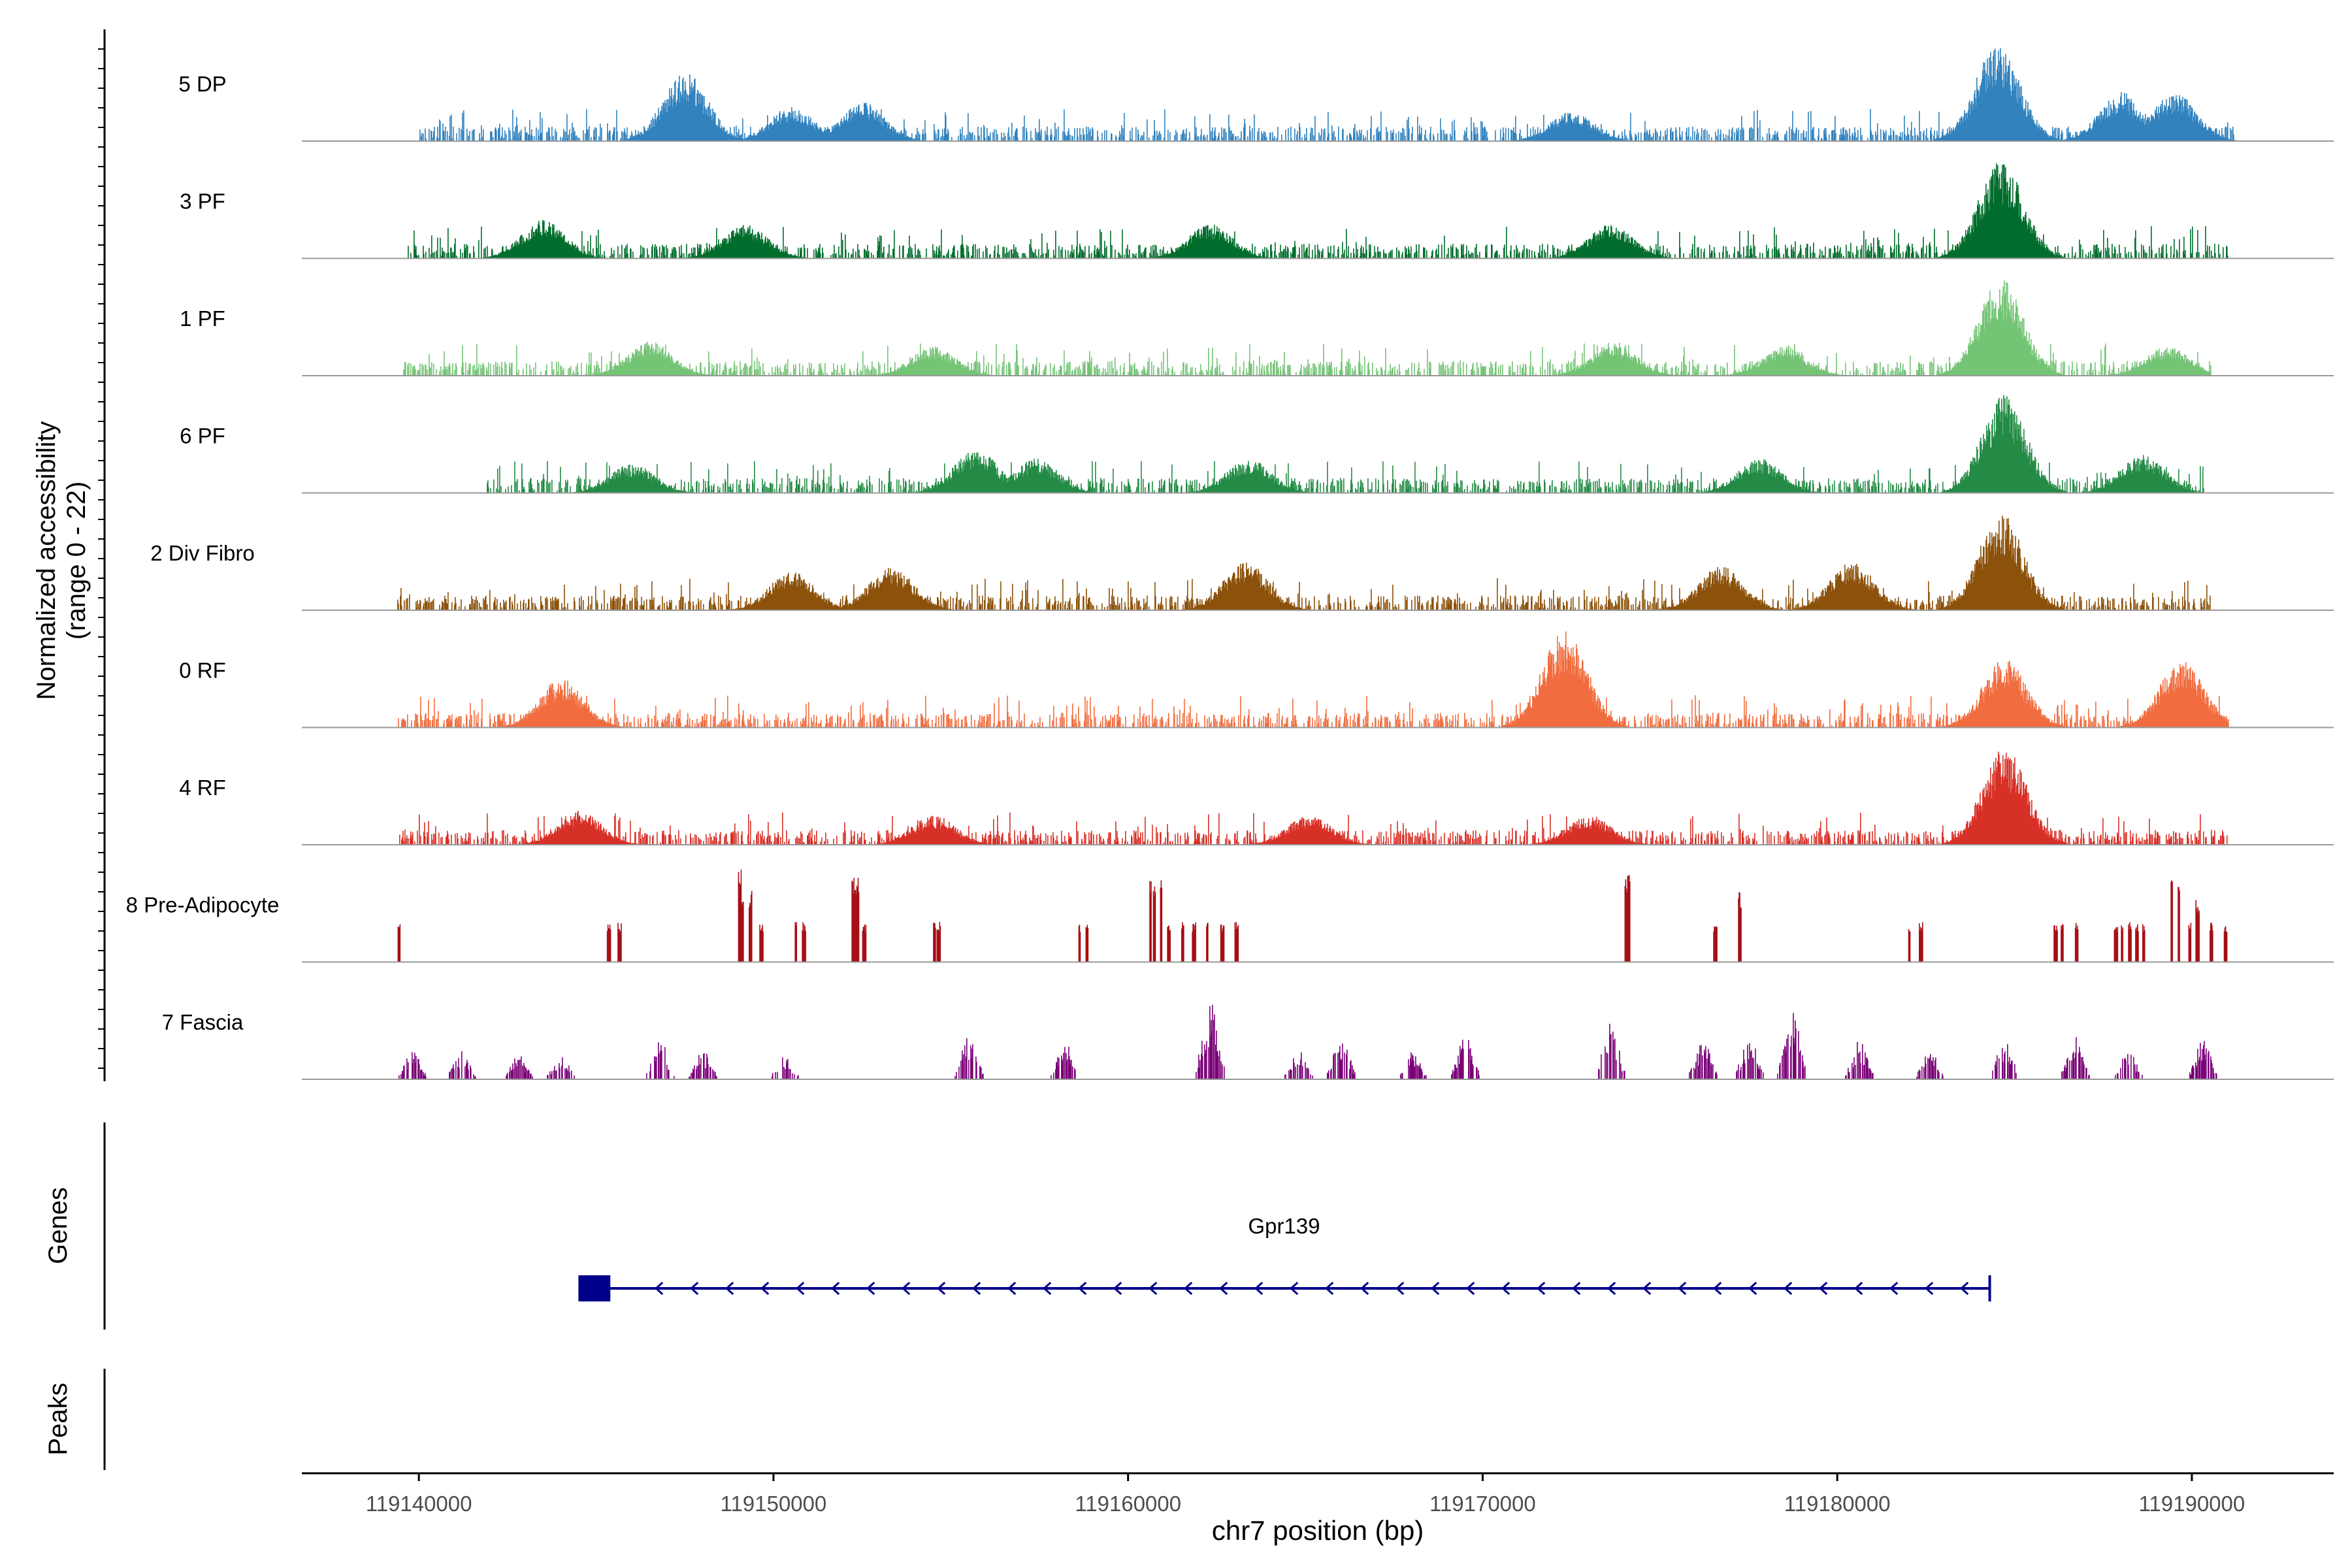 This screenshot has height=1568, width=2352. I want to click on track-1-pf, so click(1318, 328).